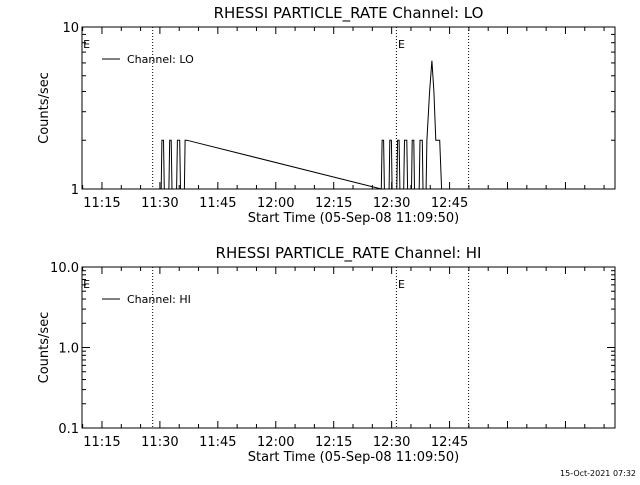 The image size is (640, 485). Describe the element at coordinates (449, 442) in the screenshot. I see `hi-x-tick-label: 12:45` at that location.